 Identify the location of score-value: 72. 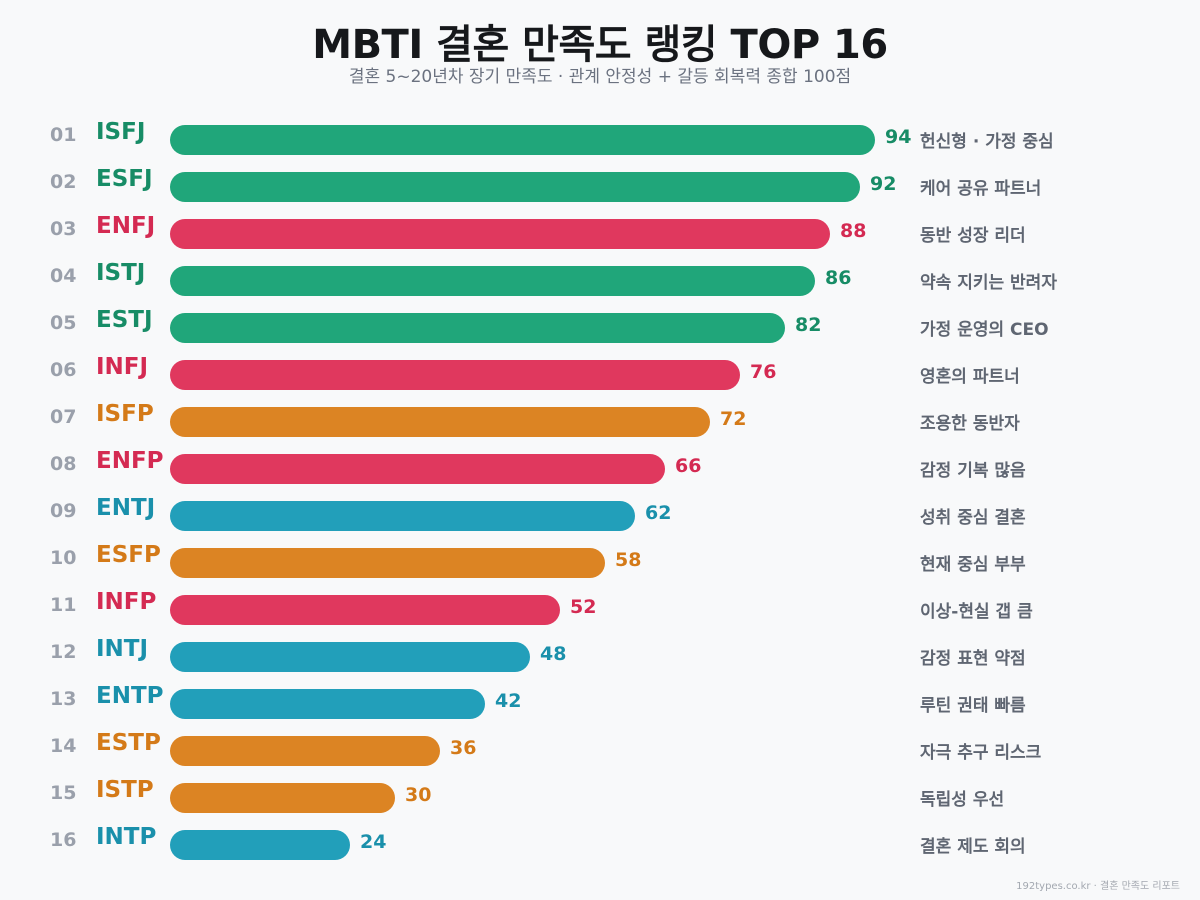
(733, 419).